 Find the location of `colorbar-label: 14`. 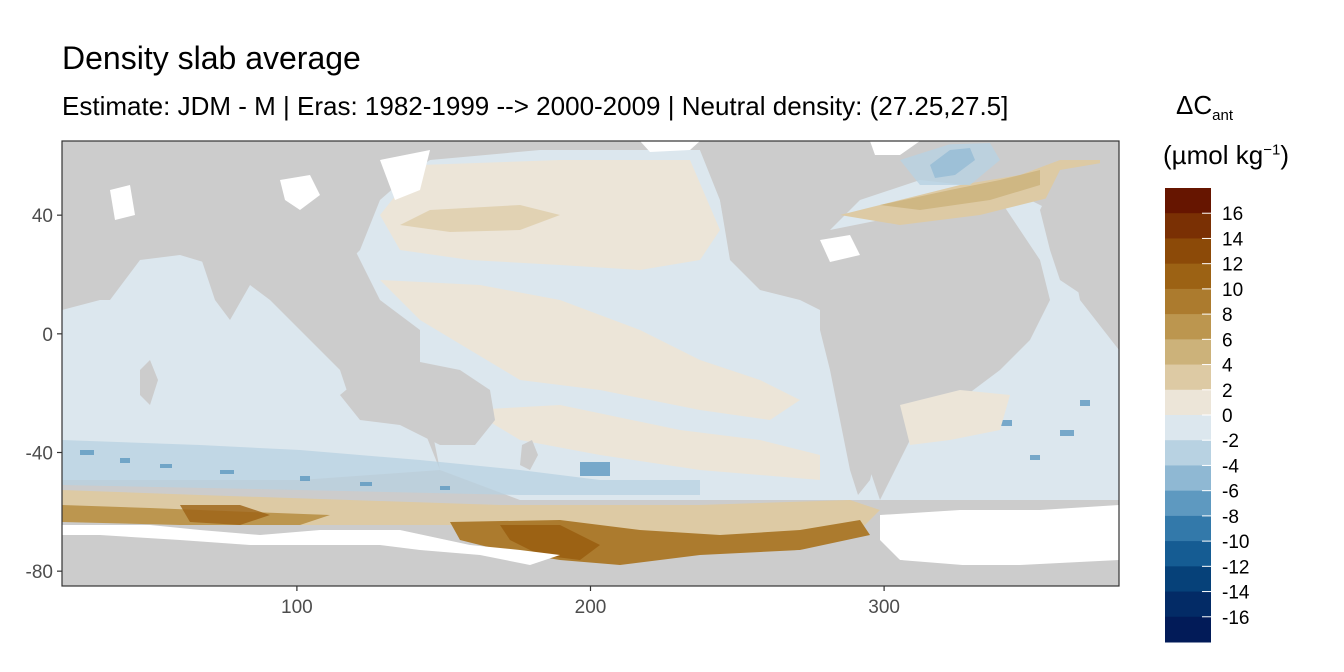

colorbar-label: 14 is located at coordinates (1233, 239).